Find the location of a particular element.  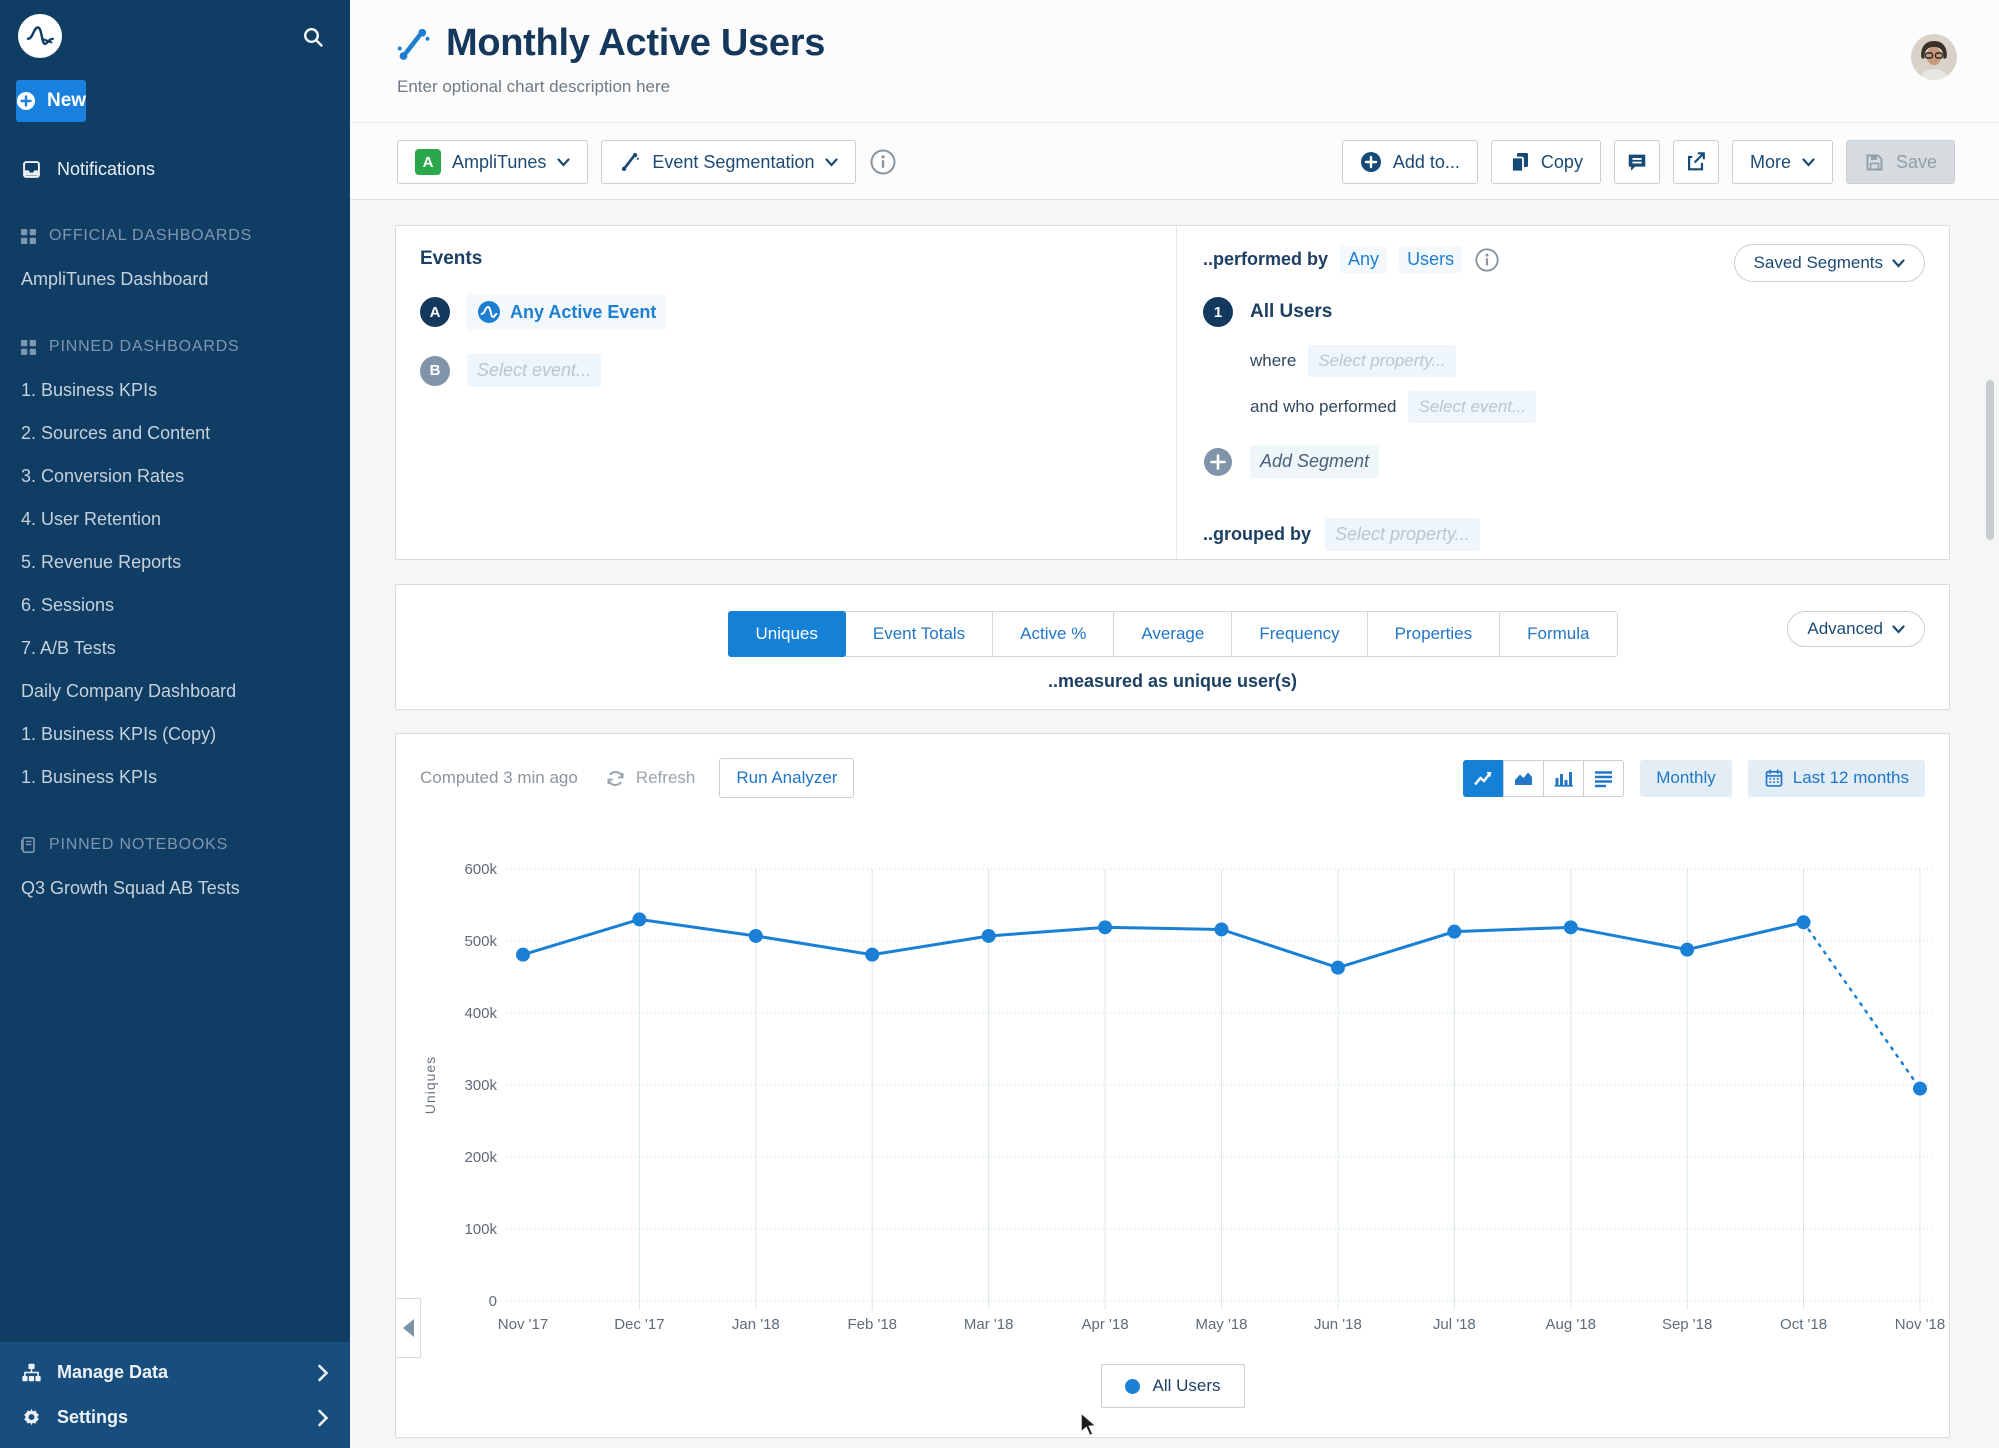

amplitude-logo is located at coordinates (40, 36).